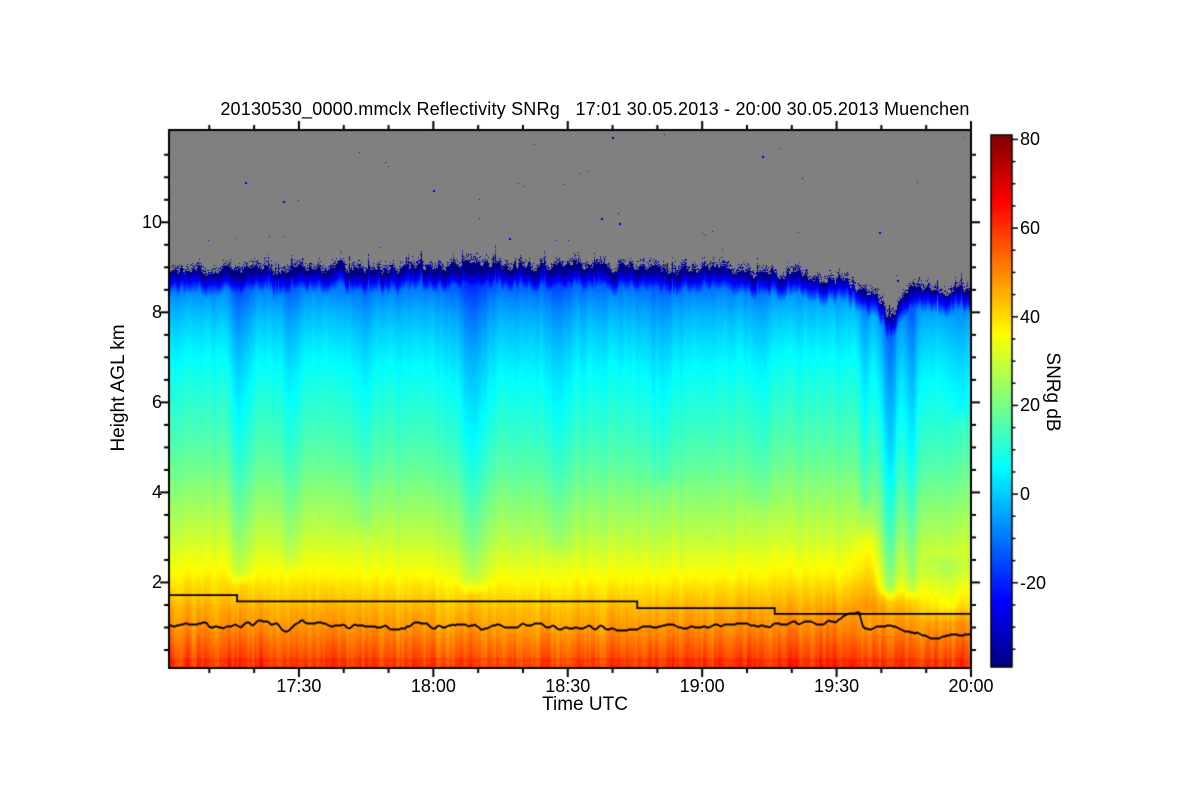 The image size is (1200, 800). Describe the element at coordinates (971, 686) in the screenshot. I see `x-tick-label: 20:00` at that location.